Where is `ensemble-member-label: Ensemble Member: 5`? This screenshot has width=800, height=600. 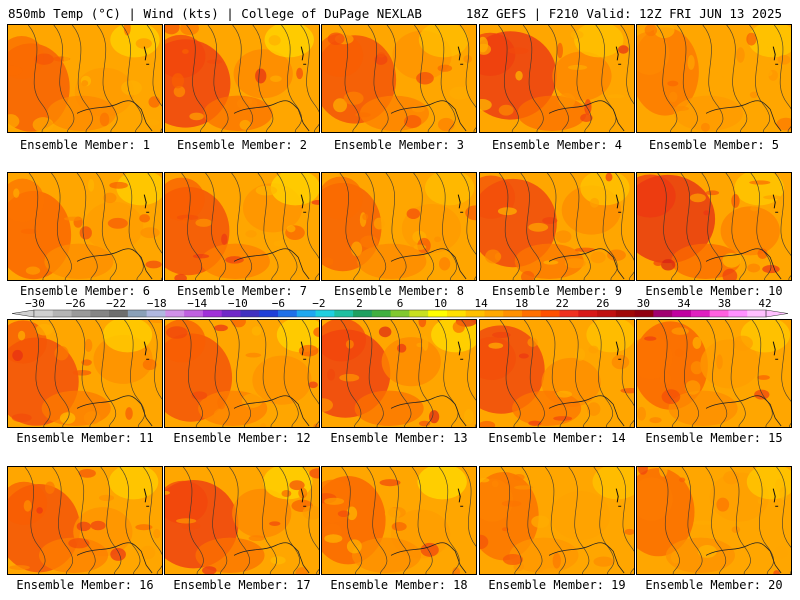 ensemble-member-label: Ensemble Member: 5 is located at coordinates (714, 145).